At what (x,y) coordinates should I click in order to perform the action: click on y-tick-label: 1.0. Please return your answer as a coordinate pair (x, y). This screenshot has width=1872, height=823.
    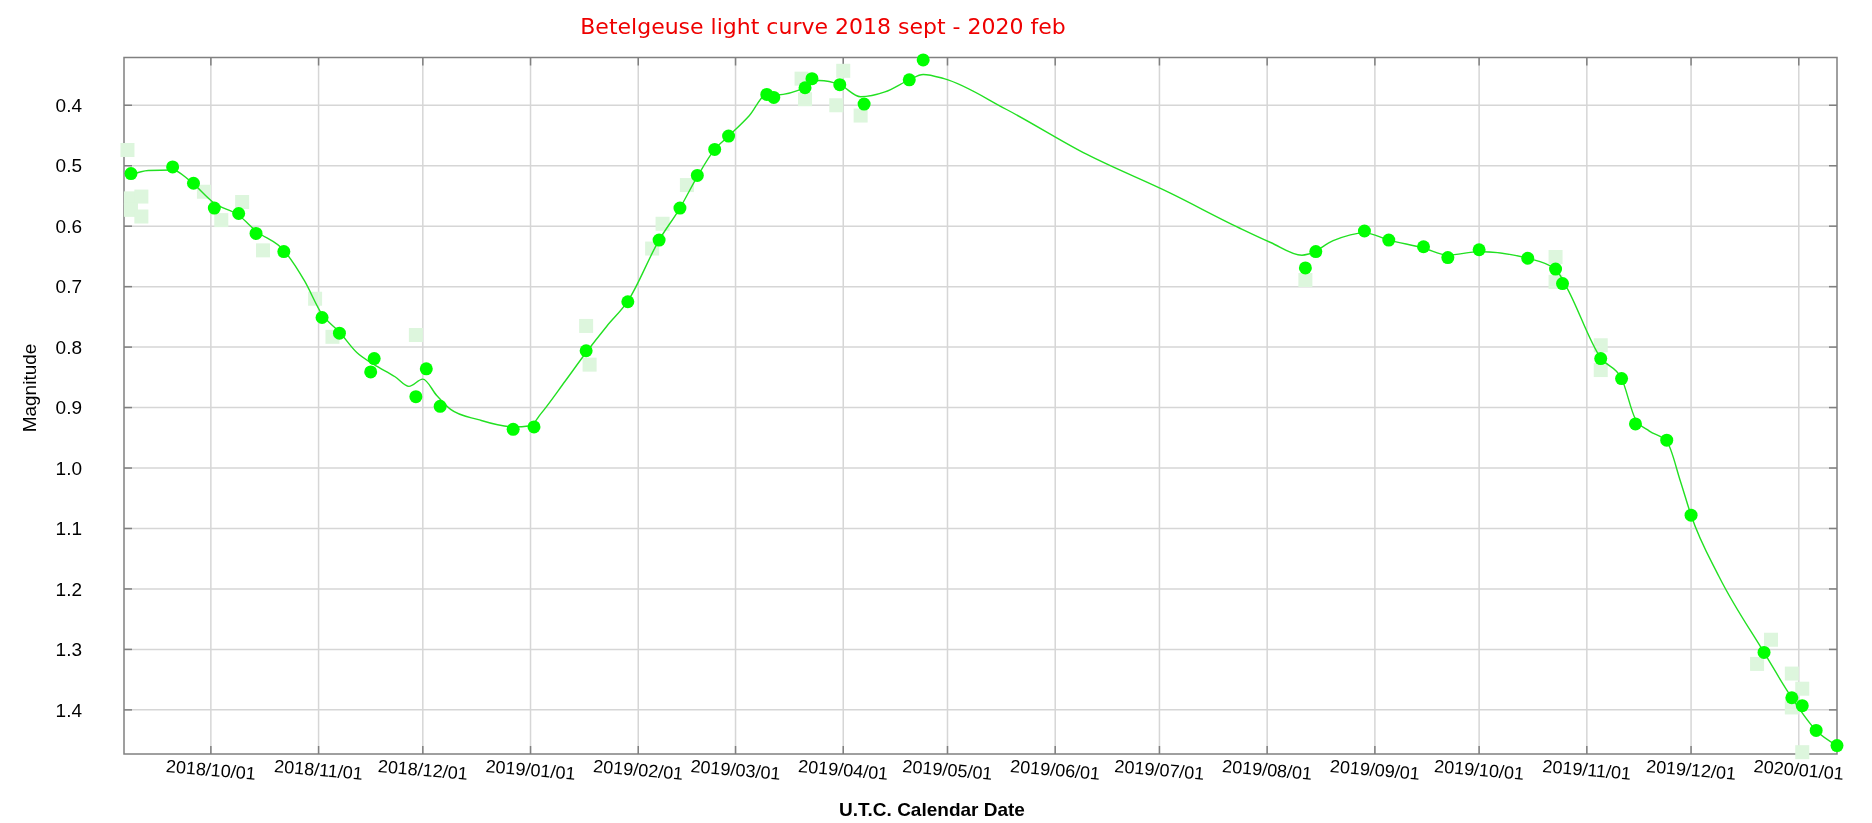
    Looking at the image, I should click on (68, 468).